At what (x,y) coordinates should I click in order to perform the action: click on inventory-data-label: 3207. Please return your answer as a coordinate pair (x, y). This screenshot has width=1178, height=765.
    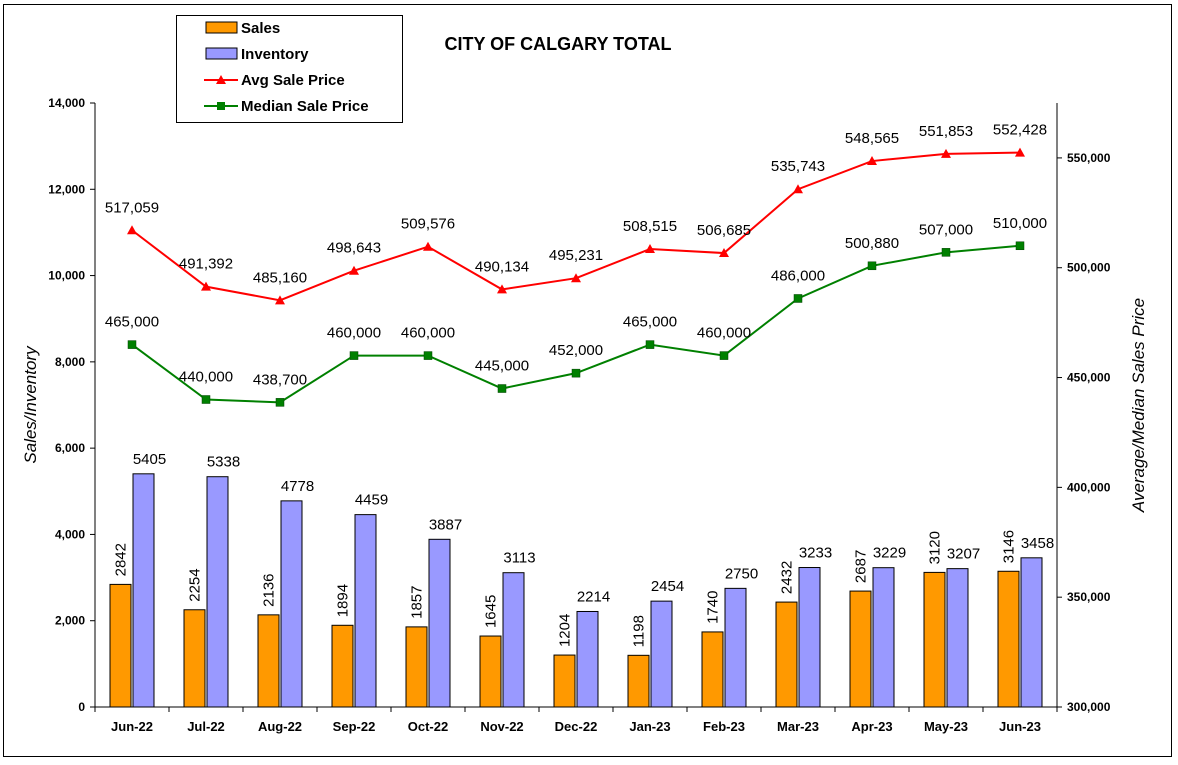
    Looking at the image, I should click on (963, 554).